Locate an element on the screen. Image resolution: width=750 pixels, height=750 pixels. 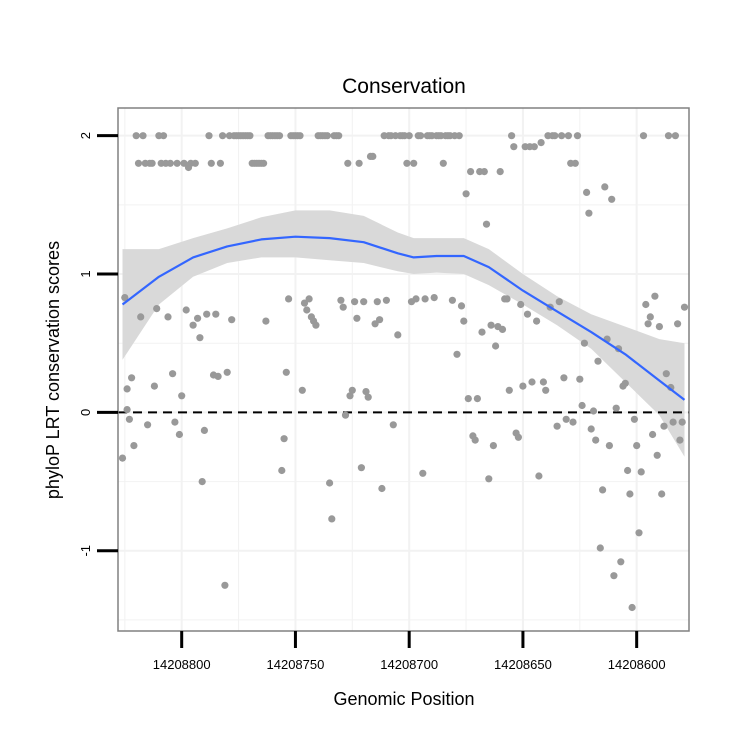
x-axis: 14208800 14208750 14208700 14208650 14208600 is located at coordinates (409, 651).